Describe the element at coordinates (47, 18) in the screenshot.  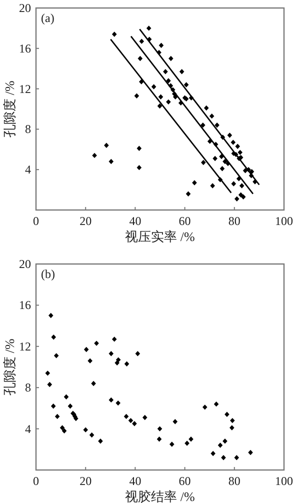
I see `annotation: (a)` at that location.